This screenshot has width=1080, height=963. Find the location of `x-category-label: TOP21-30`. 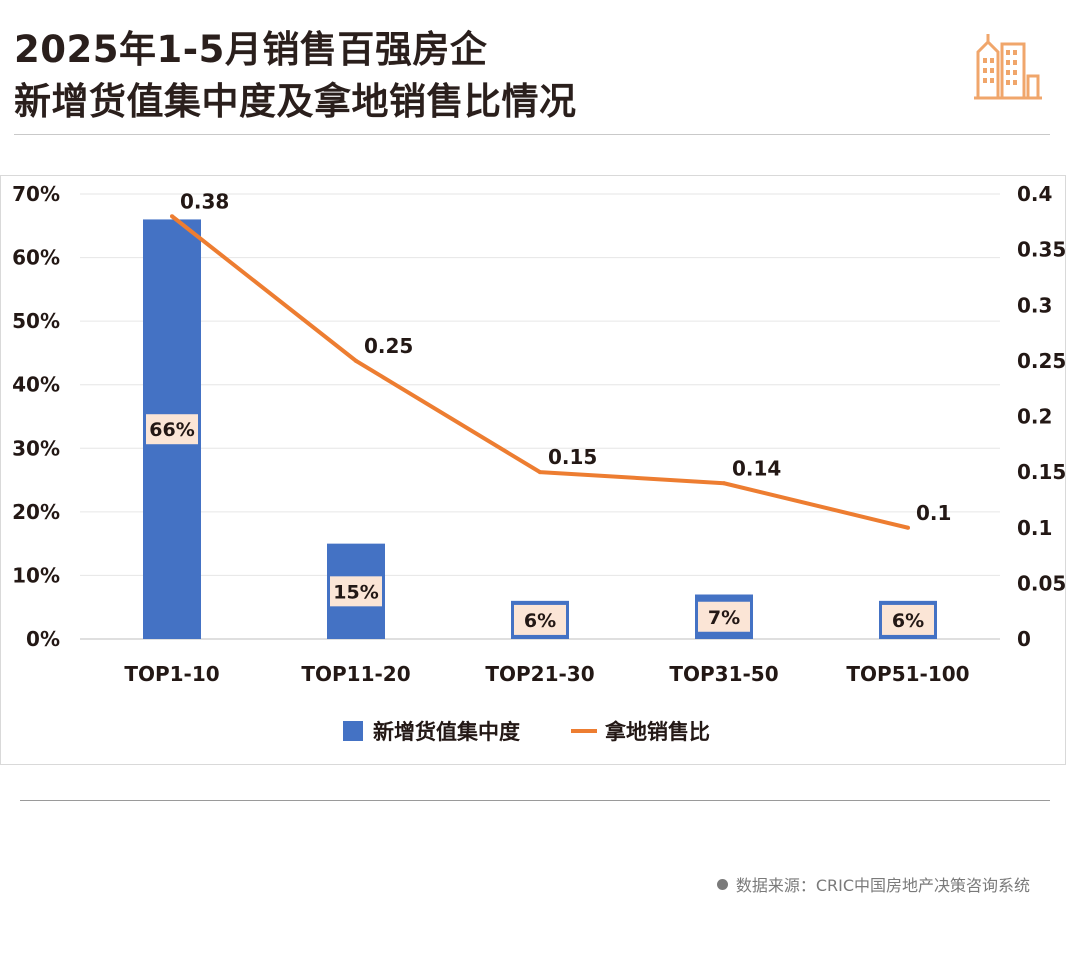

x-category-label: TOP21-30 is located at coordinates (539, 674).